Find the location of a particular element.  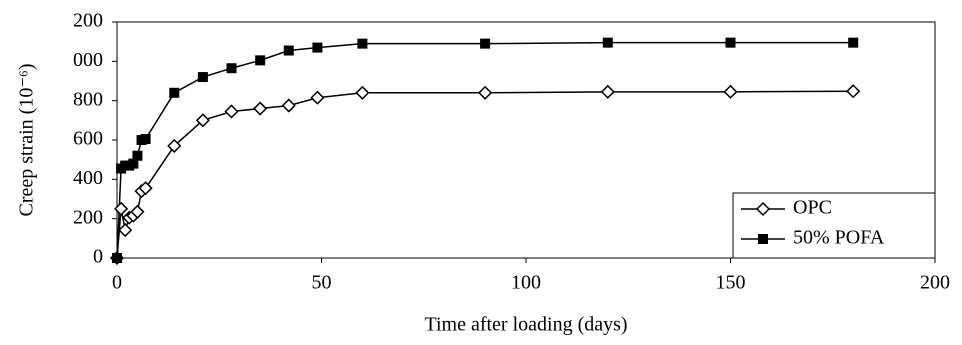

x-tick-label: 150 is located at coordinates (731, 283).